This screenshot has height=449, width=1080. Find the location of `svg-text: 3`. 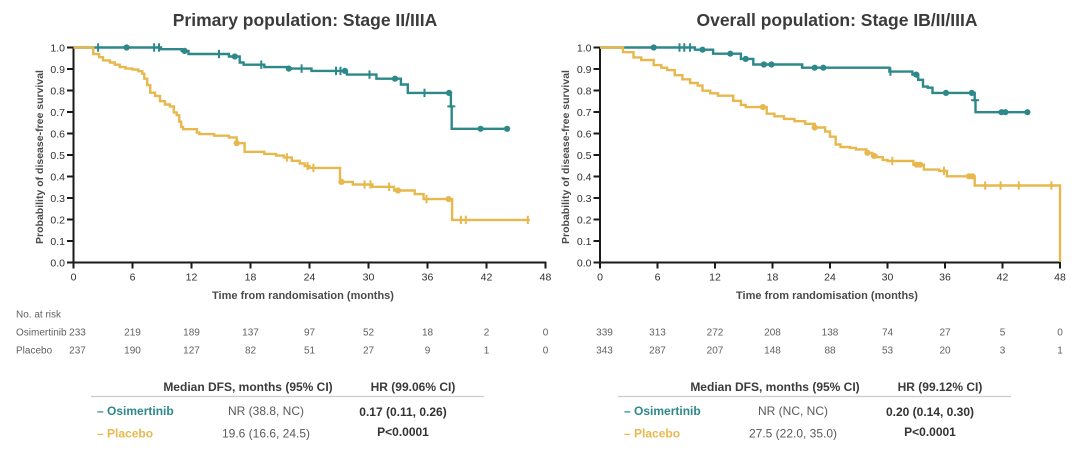

svg-text: 3 is located at coordinates (1003, 351).